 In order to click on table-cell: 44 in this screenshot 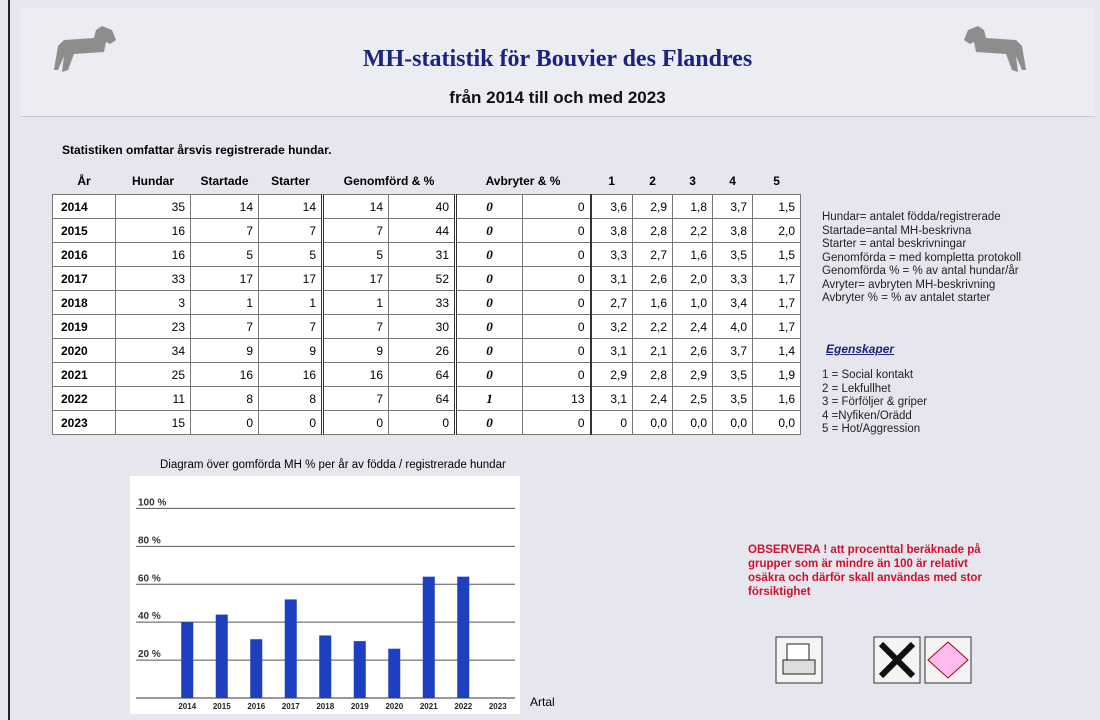, I will do `click(422, 230)`.